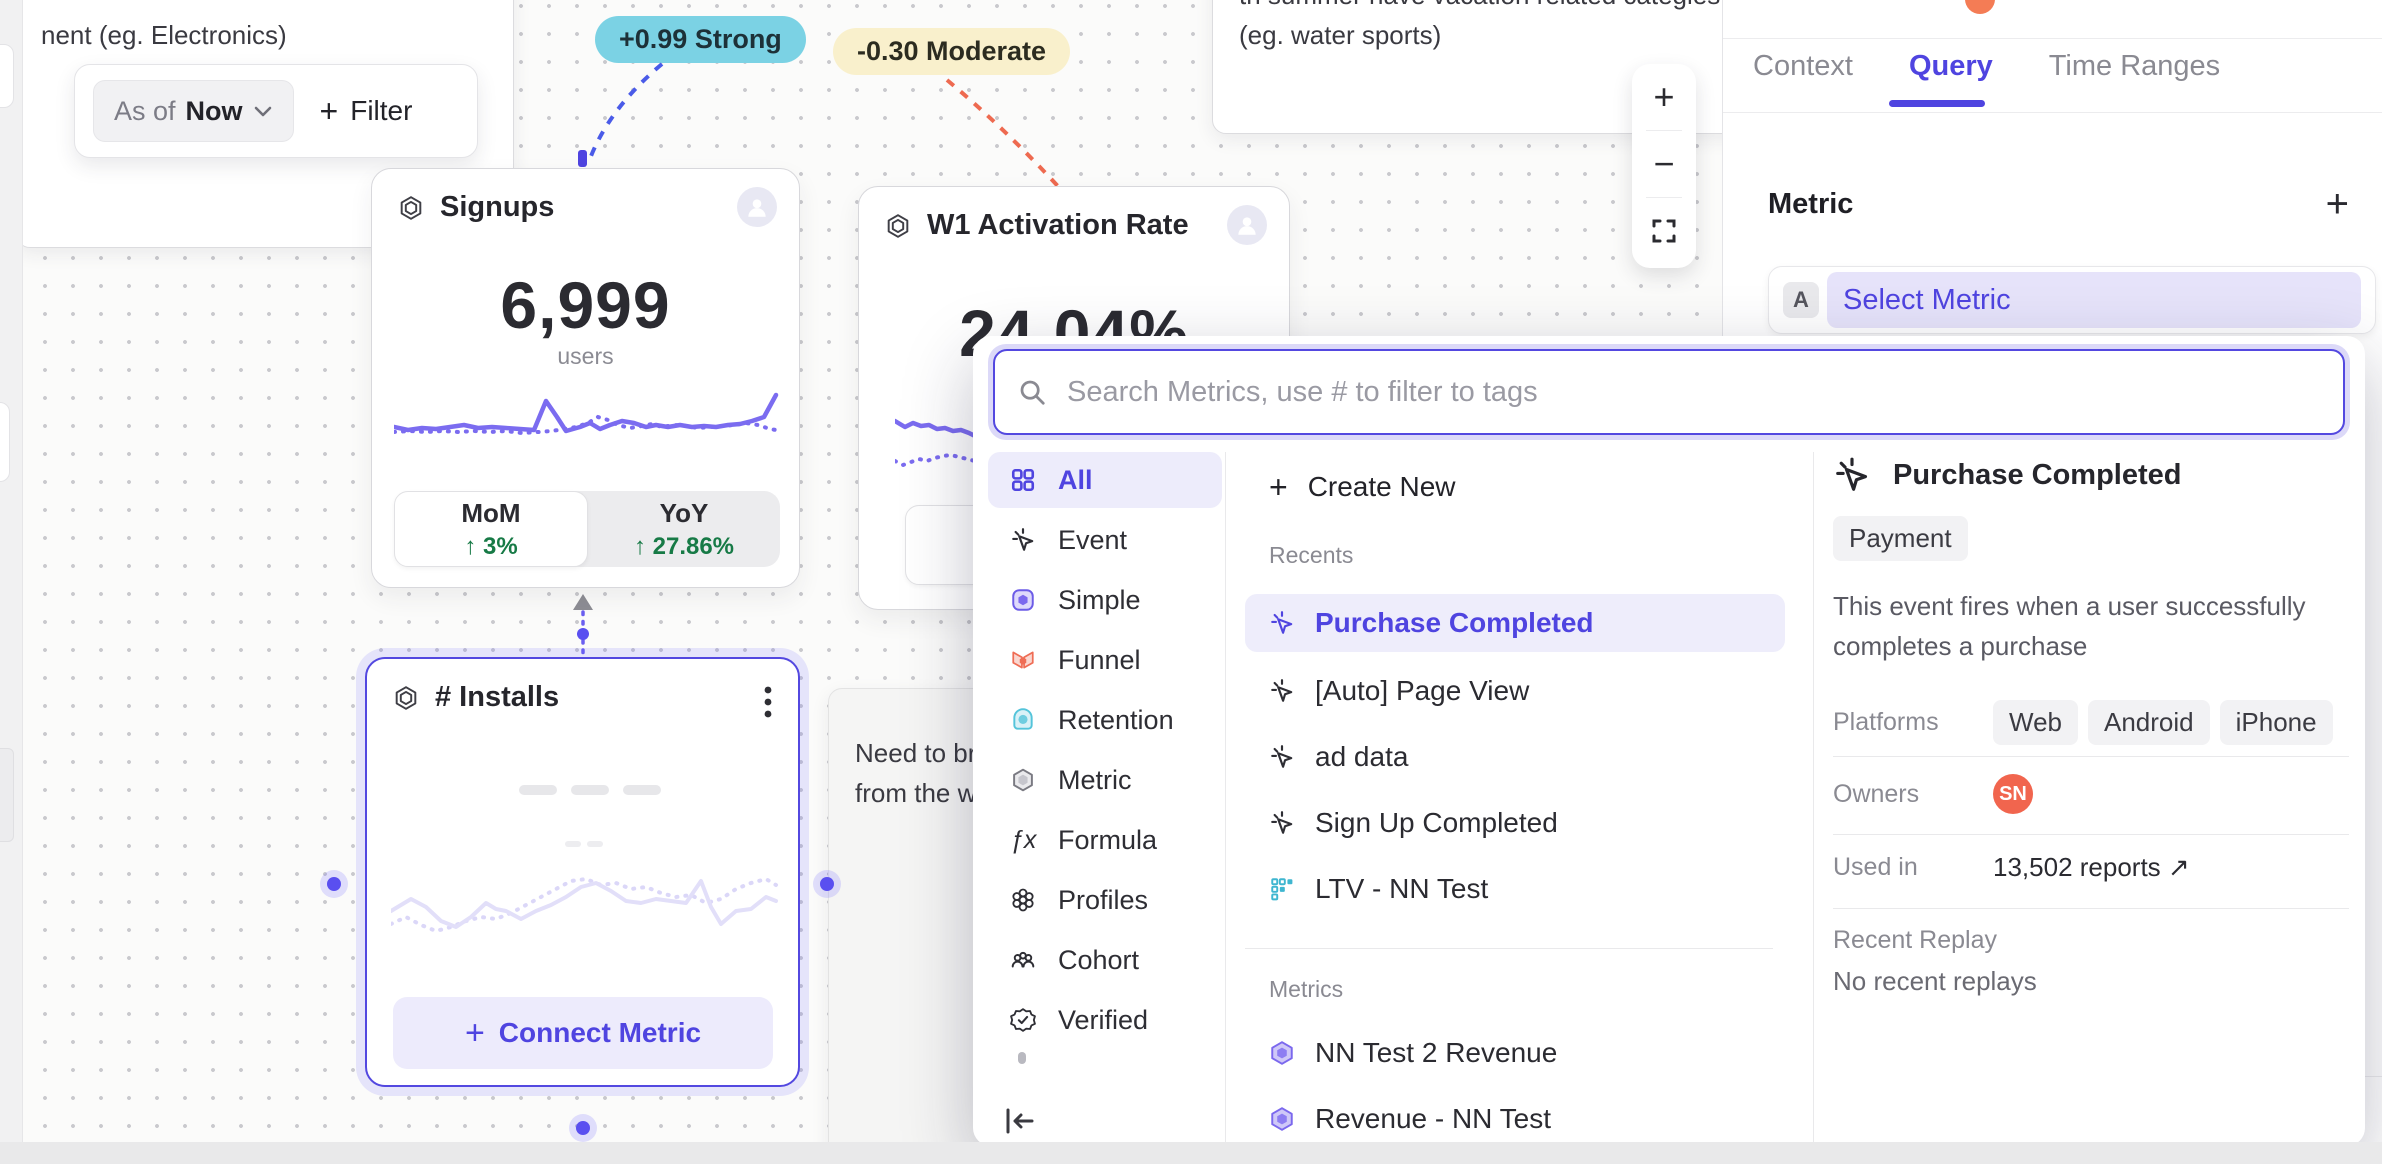  I want to click on ltv-grid-icon, so click(1282, 889).